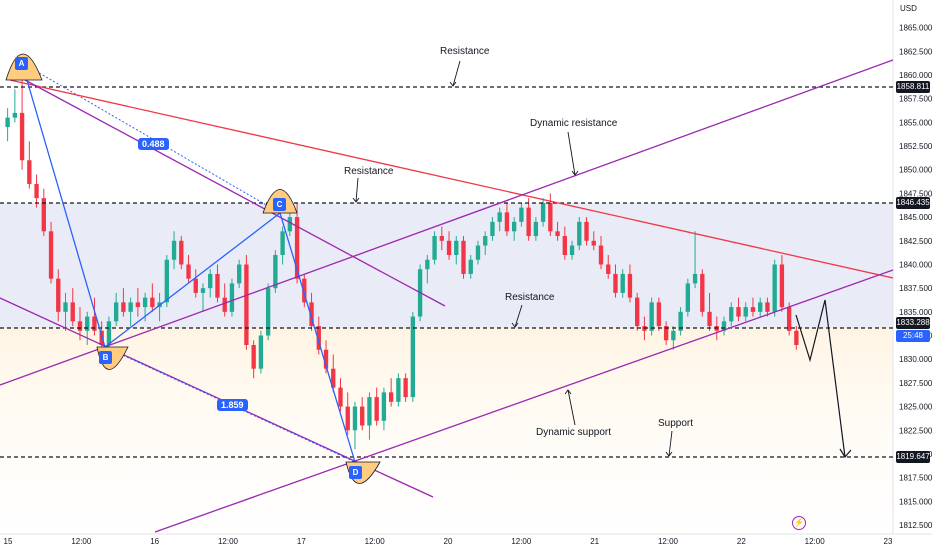  What do you see at coordinates (279, 204) in the screenshot?
I see `pivot-c-label: C` at bounding box center [279, 204].